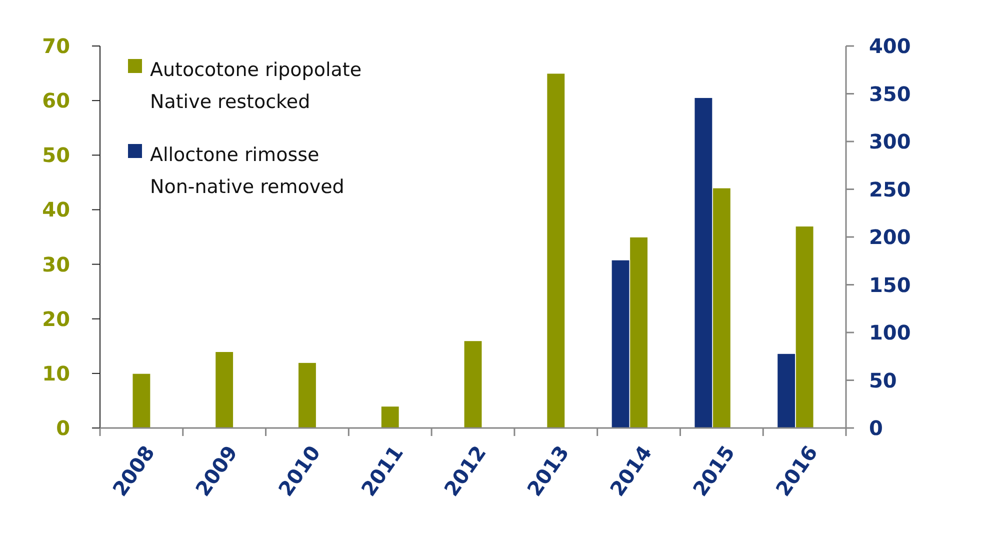 The image size is (999, 533). I want to click on y-tick-label: 30, so click(56, 264).